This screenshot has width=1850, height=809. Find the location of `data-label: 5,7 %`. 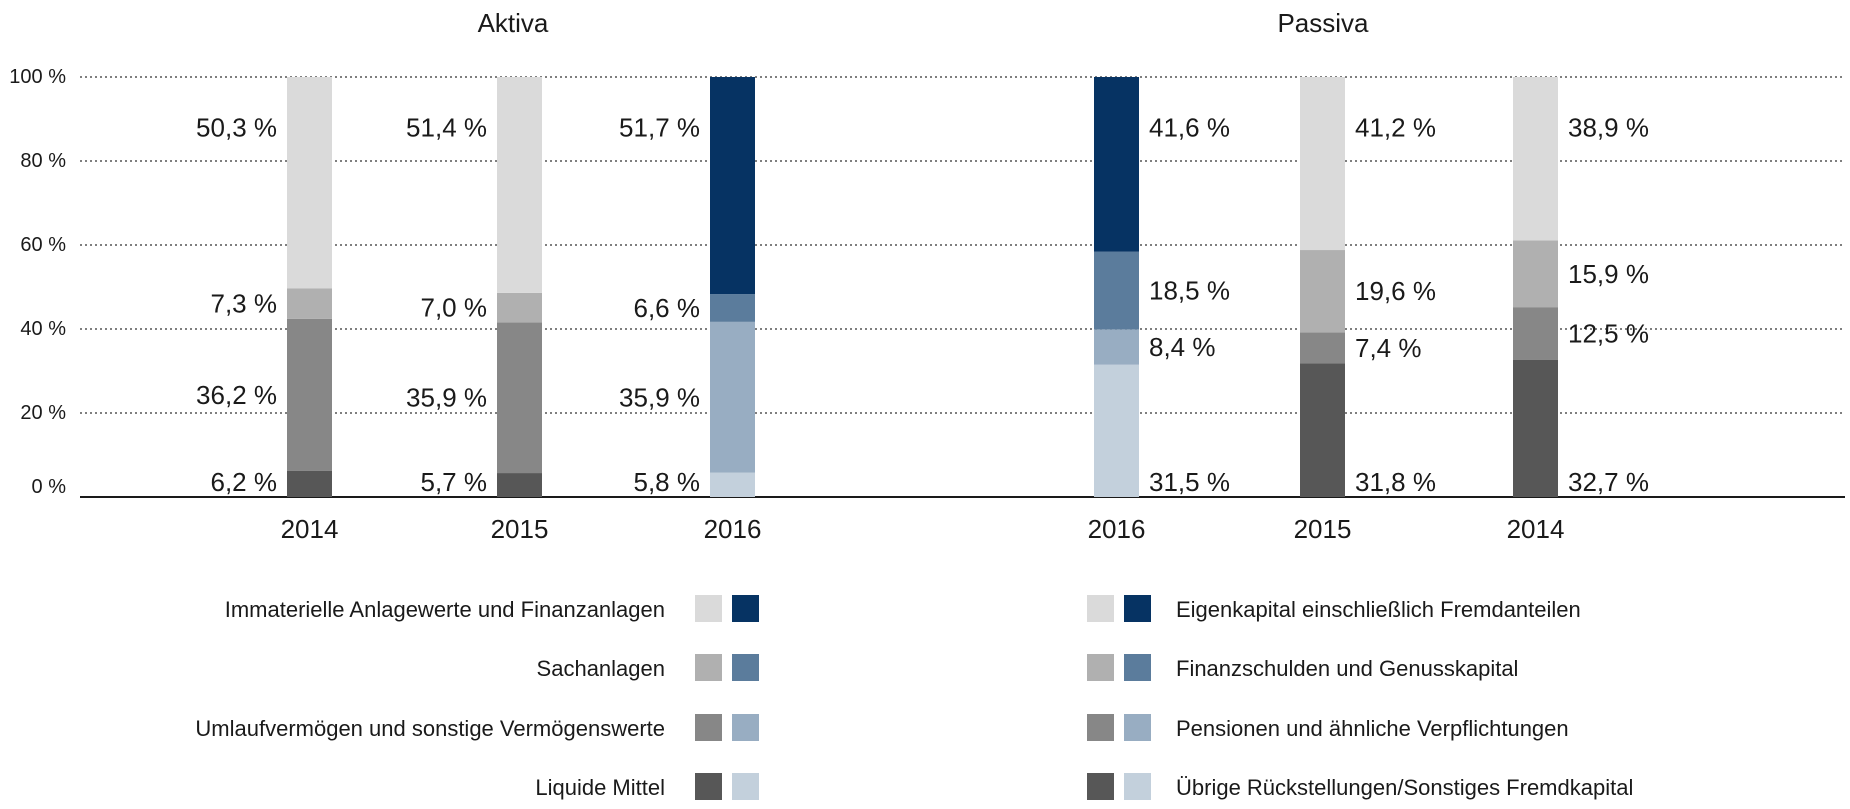

data-label: 5,7 % is located at coordinates (454, 482).